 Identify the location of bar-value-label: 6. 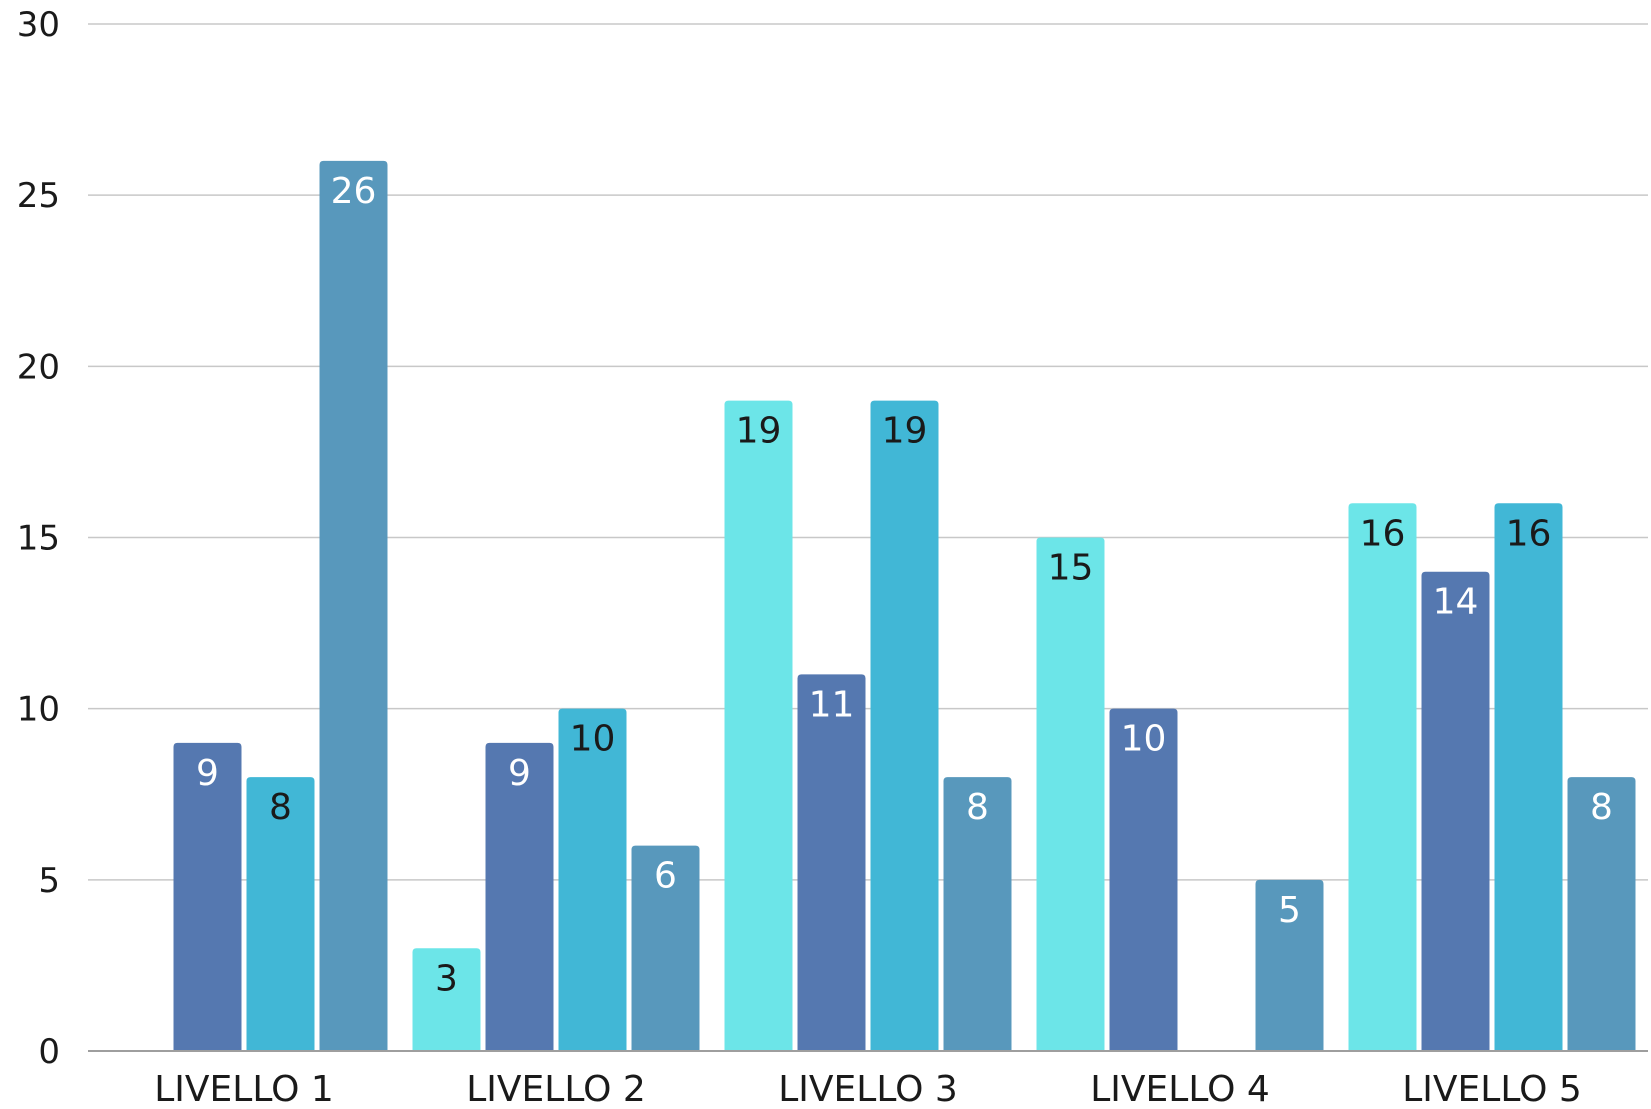
(665, 876).